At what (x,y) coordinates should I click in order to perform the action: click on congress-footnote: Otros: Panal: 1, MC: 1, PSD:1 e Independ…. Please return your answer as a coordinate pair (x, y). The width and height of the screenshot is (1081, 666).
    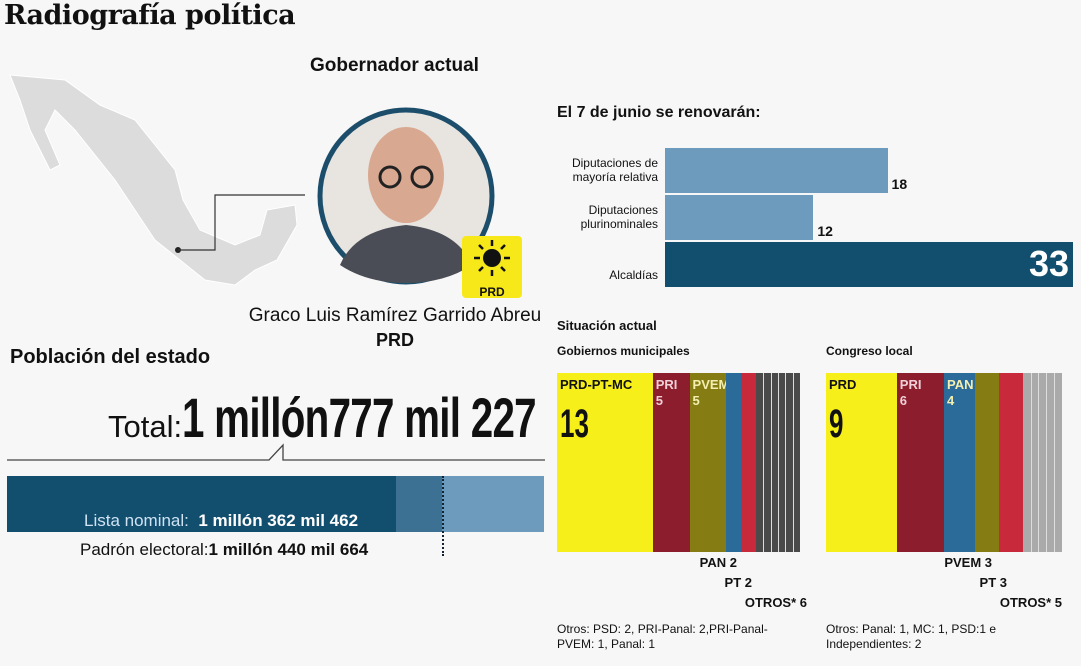
    Looking at the image, I should click on (911, 636).